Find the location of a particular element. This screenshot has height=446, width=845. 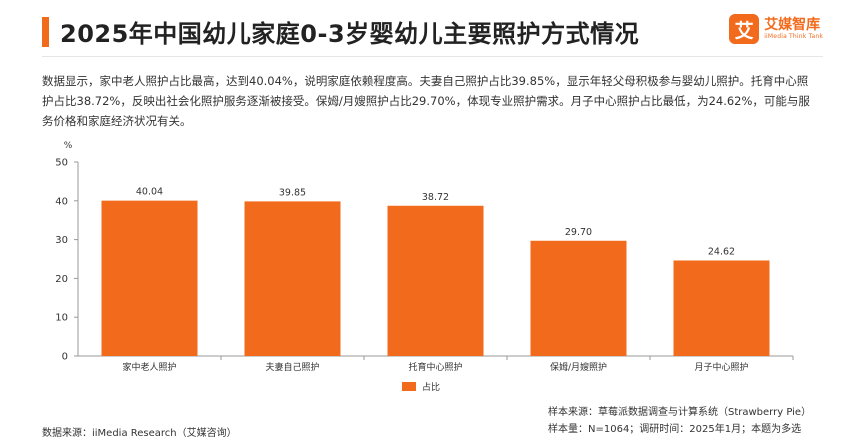

y-tick-label: 20 is located at coordinates (61, 279).